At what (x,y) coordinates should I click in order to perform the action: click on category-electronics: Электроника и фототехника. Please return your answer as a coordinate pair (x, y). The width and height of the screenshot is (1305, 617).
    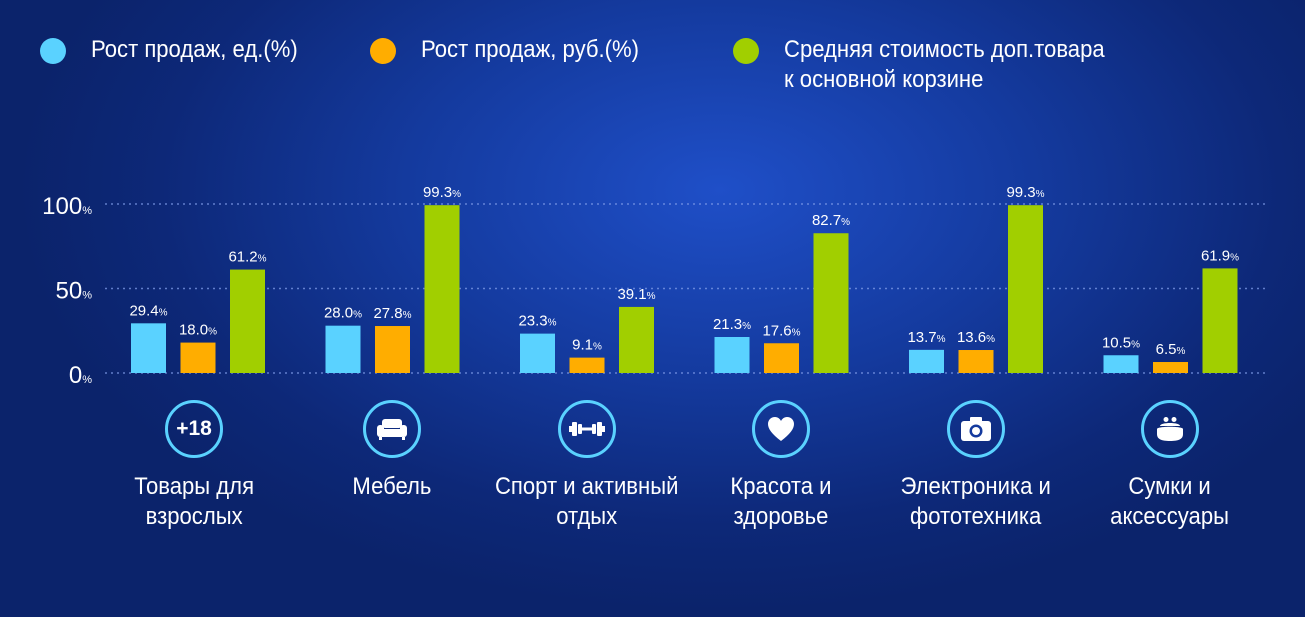
    Looking at the image, I should click on (976, 466).